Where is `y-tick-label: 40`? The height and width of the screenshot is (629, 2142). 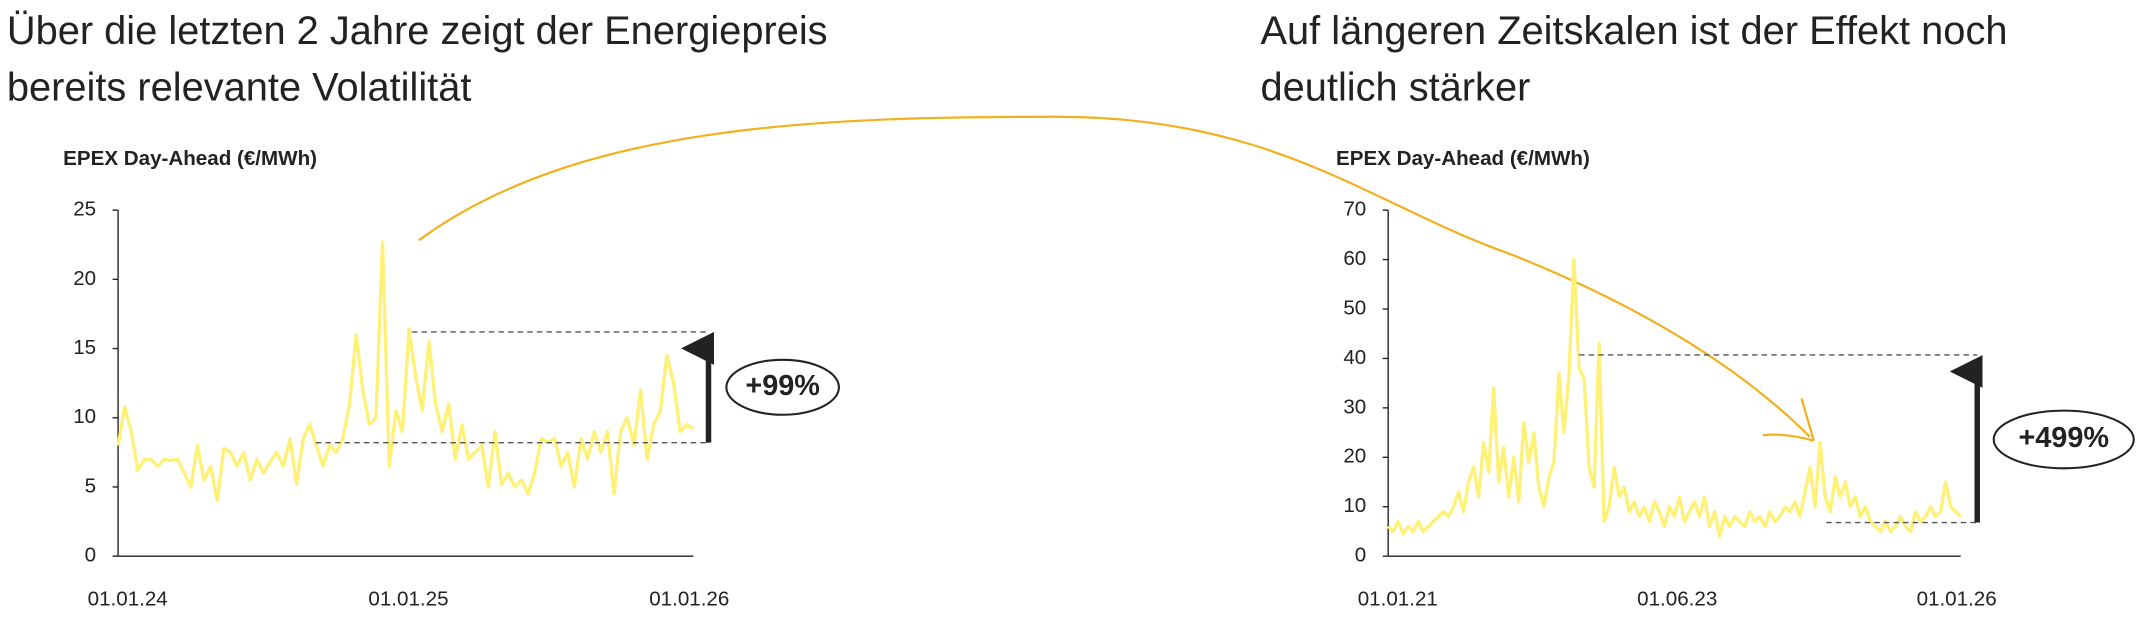
y-tick-label: 40 is located at coordinates (1354, 357).